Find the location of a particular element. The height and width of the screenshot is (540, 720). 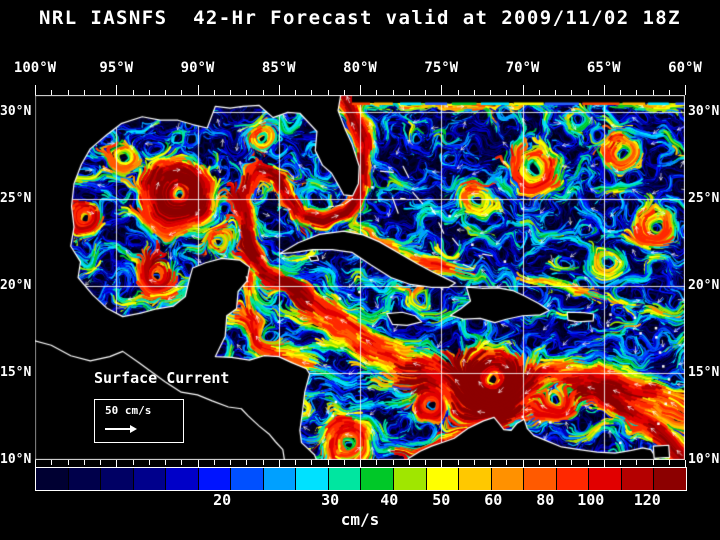

lat-tick-label-left: 20°N is located at coordinates (16, 286).